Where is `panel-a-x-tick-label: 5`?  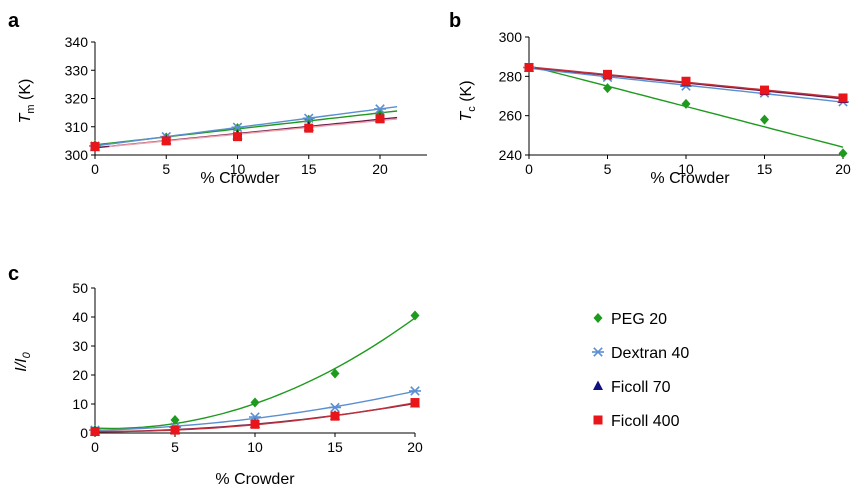 panel-a-x-tick-label: 5 is located at coordinates (166, 169).